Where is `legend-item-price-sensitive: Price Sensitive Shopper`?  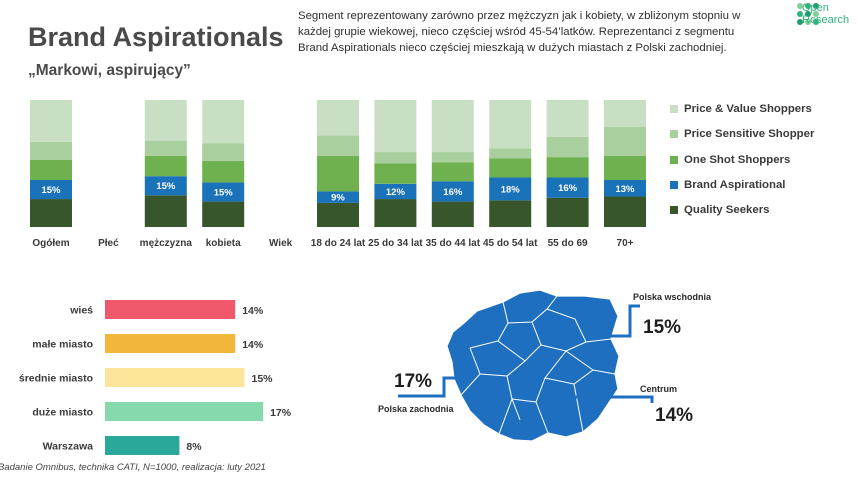
legend-item-price-sensitive: Price Sensitive Shopper is located at coordinates (764, 134).